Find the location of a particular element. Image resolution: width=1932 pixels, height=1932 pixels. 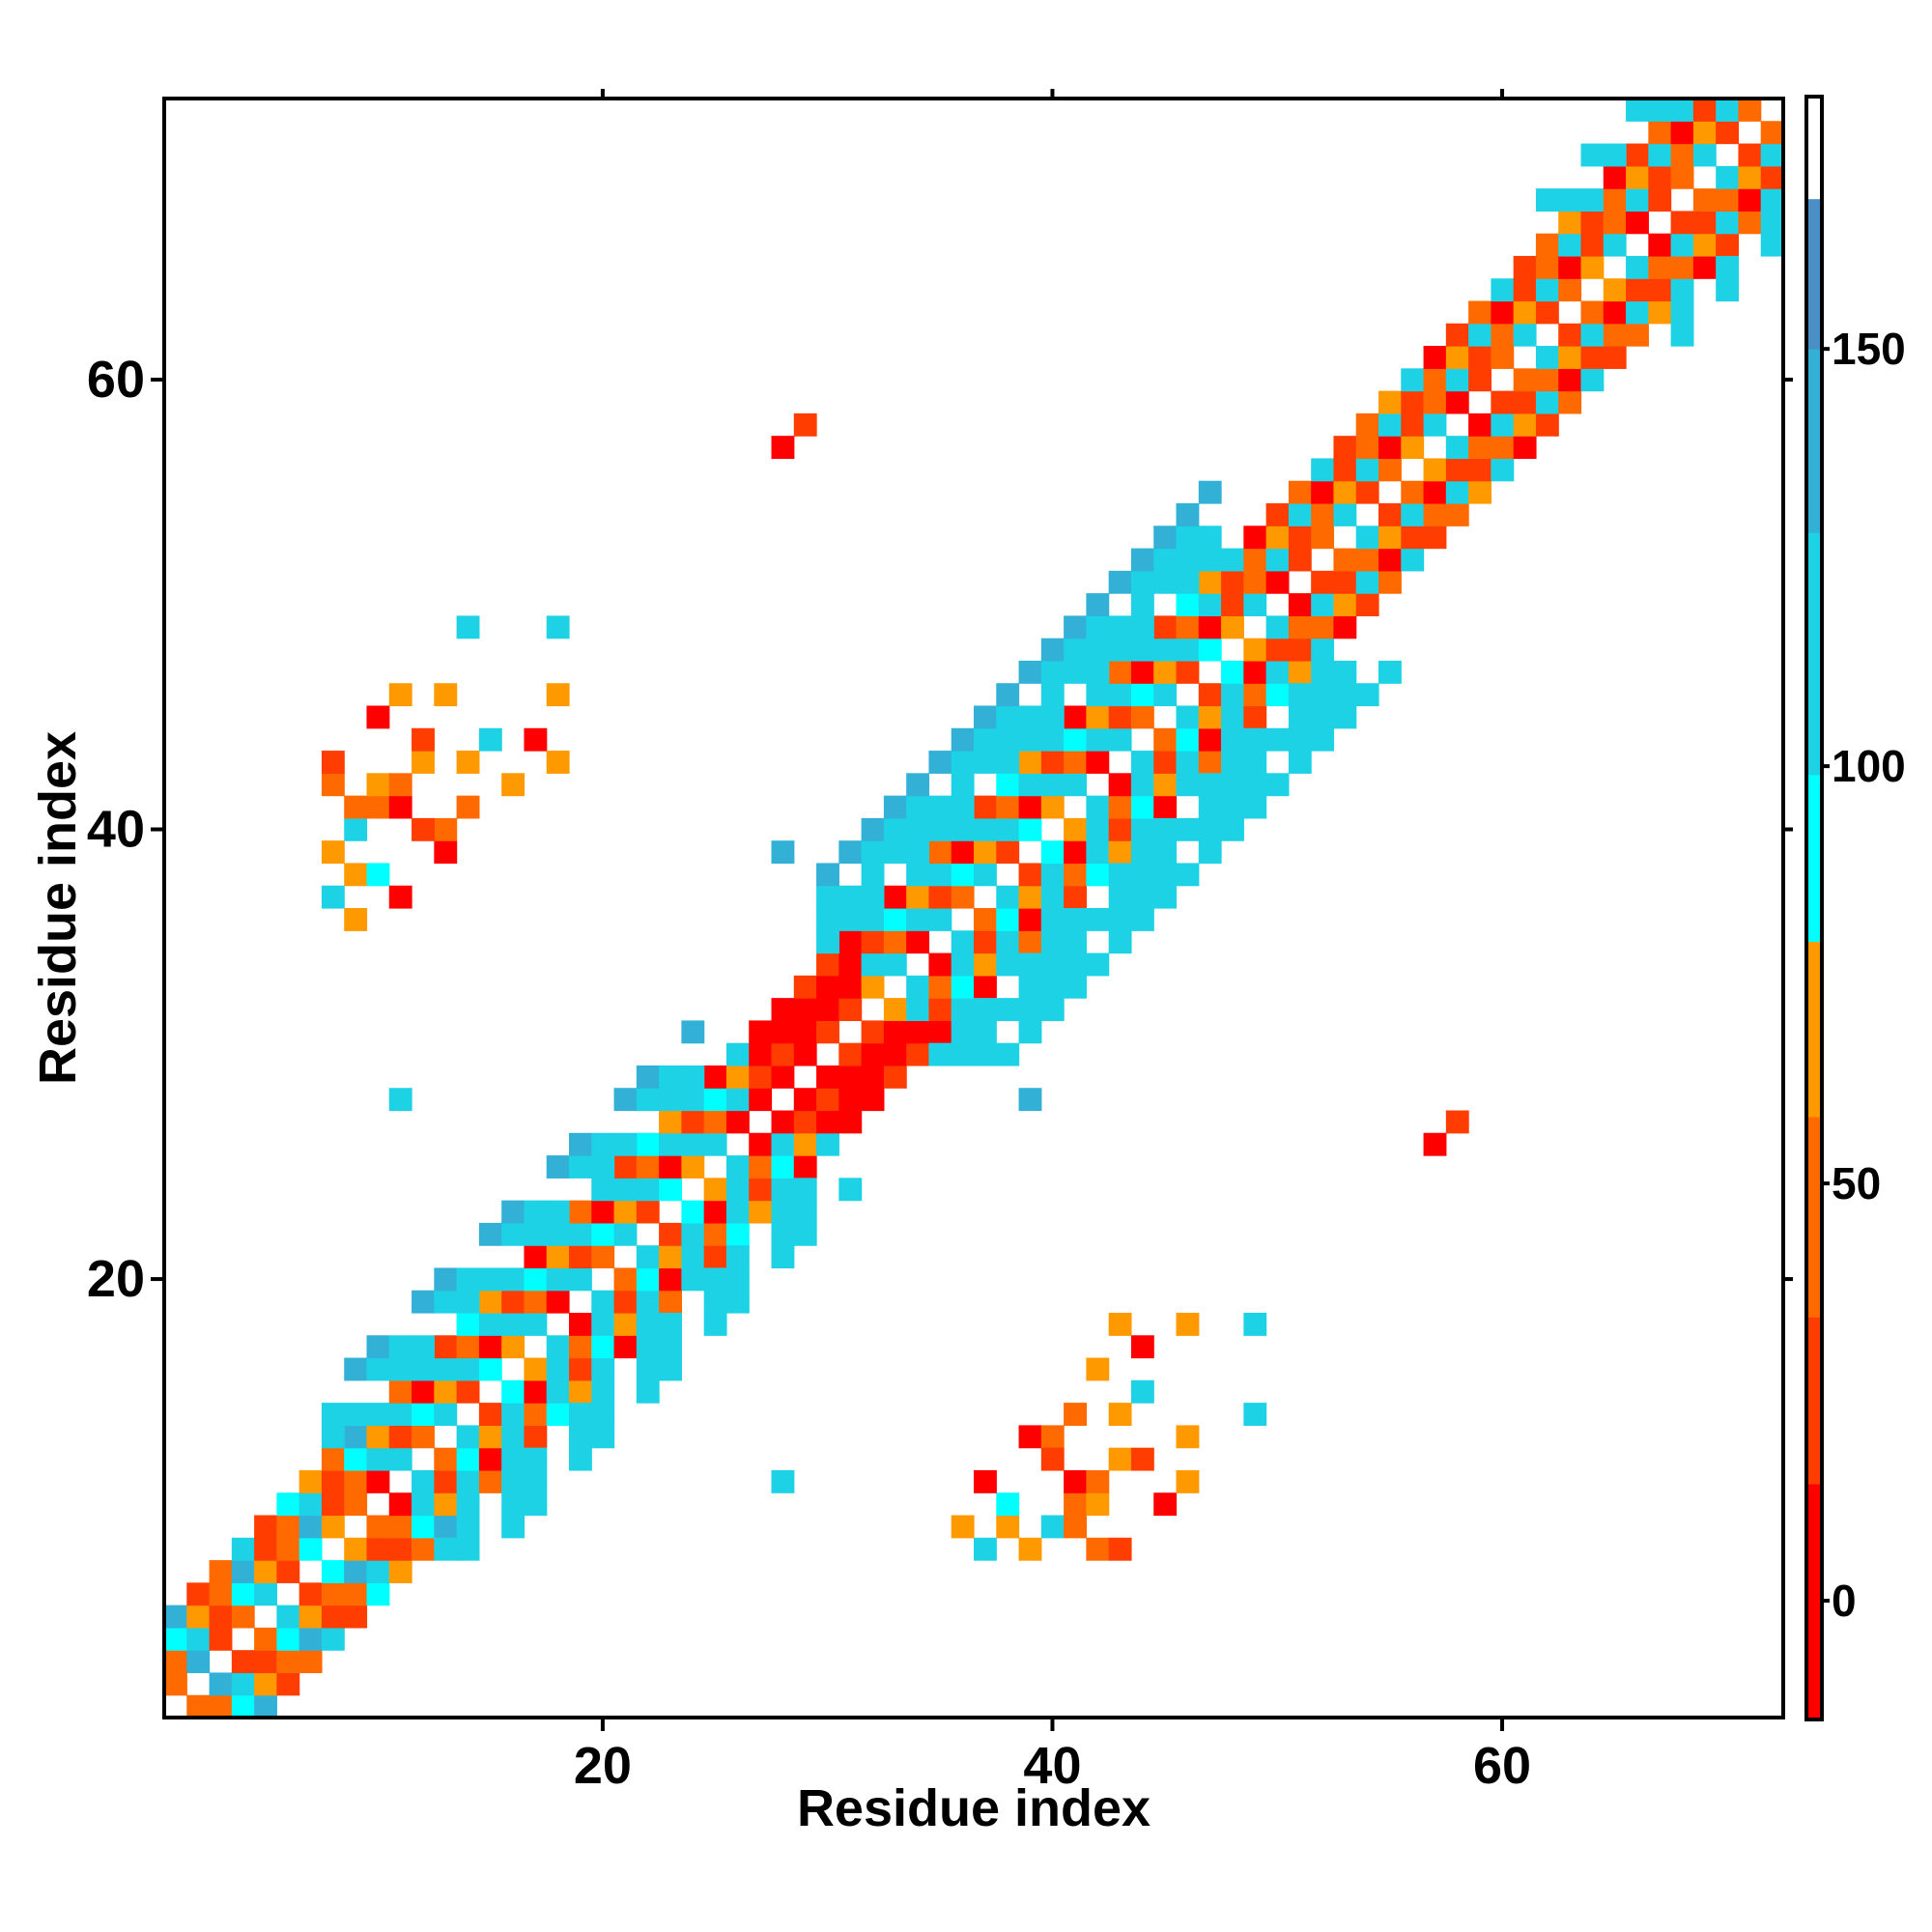

x-tick-label: 40 is located at coordinates (1052, 1766).